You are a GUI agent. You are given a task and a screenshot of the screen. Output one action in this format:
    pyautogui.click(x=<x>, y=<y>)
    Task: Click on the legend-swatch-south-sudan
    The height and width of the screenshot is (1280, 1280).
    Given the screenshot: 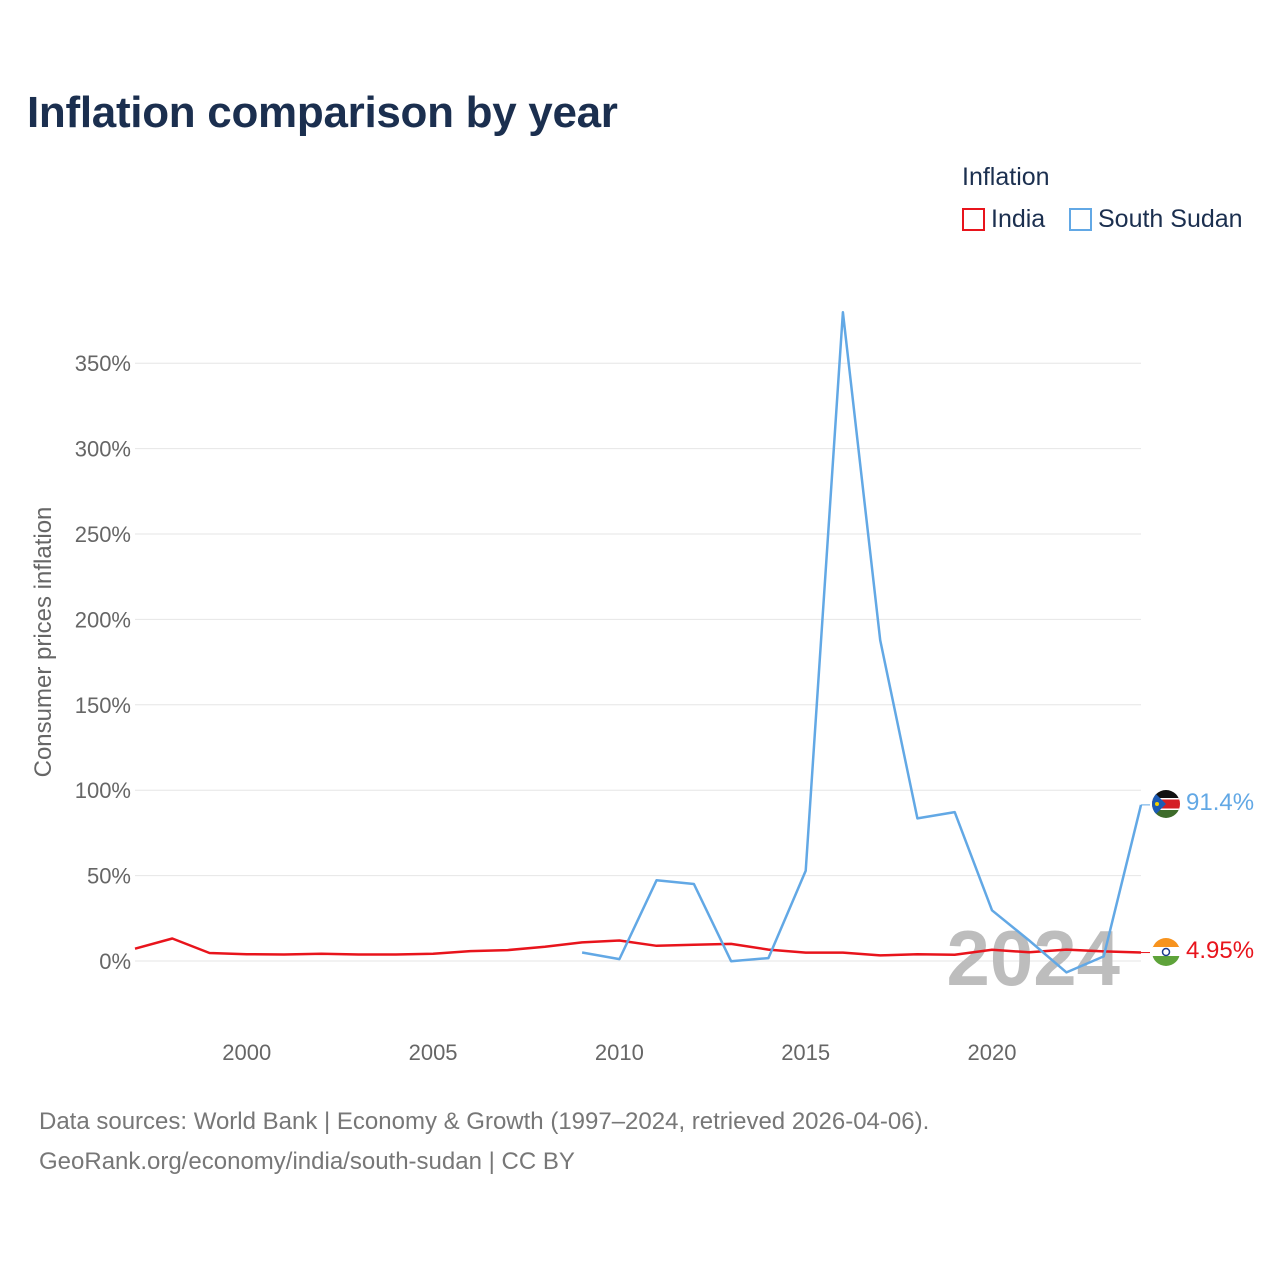 What is the action you would take?
    pyautogui.click(x=1080, y=219)
    